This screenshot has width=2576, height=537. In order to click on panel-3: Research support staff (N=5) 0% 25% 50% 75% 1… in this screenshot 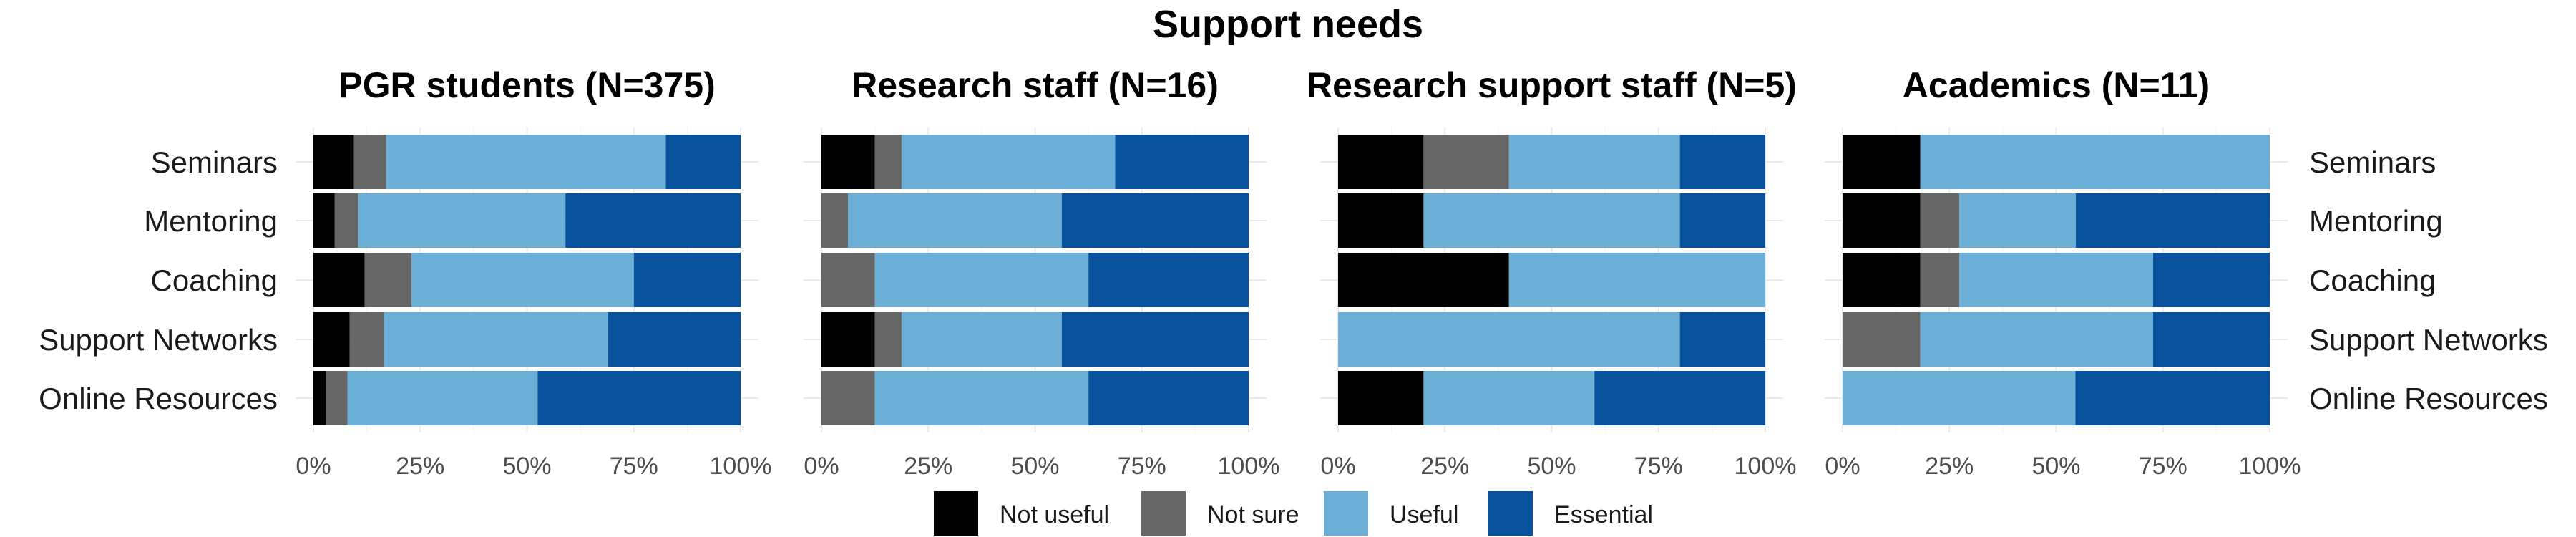, I will do `click(1552, 272)`.